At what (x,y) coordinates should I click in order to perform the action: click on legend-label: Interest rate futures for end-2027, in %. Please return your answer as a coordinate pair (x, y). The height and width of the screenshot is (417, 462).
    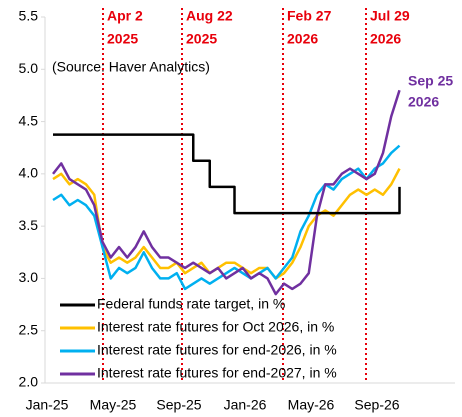
    Looking at the image, I should click on (217, 373).